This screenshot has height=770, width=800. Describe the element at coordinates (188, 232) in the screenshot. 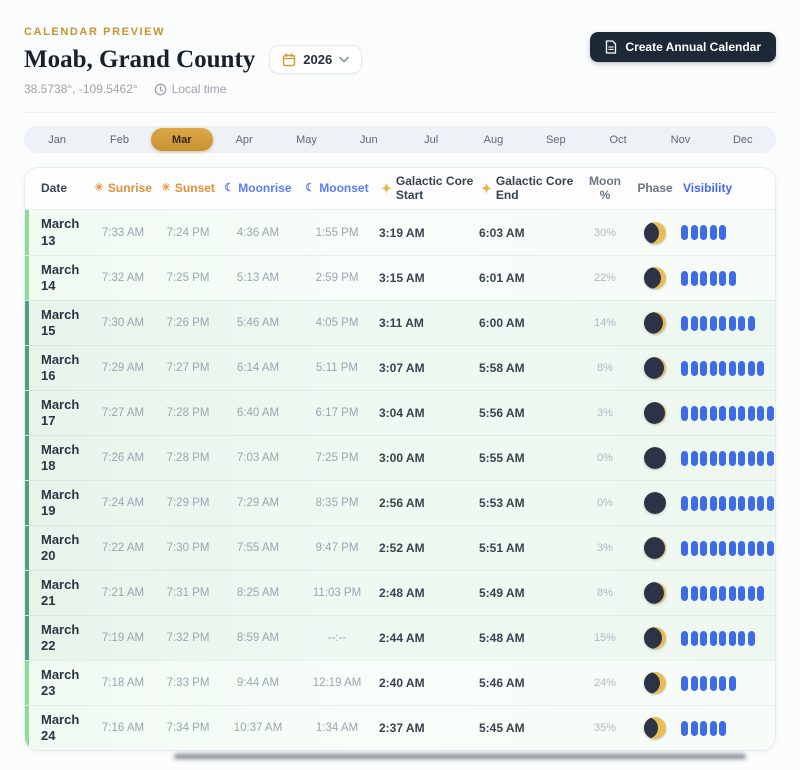

I see `sunset-cell: 7:24 PM` at that location.